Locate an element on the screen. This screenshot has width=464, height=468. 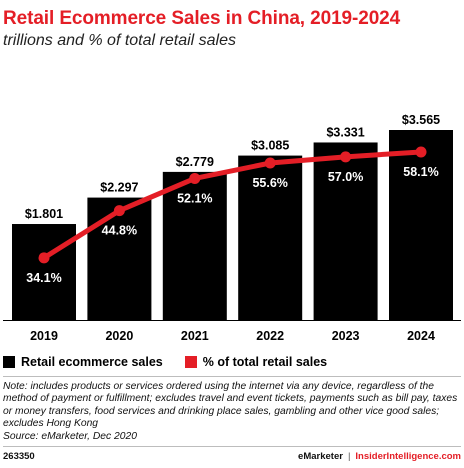
legend-swatch-line is located at coordinates (190, 362).